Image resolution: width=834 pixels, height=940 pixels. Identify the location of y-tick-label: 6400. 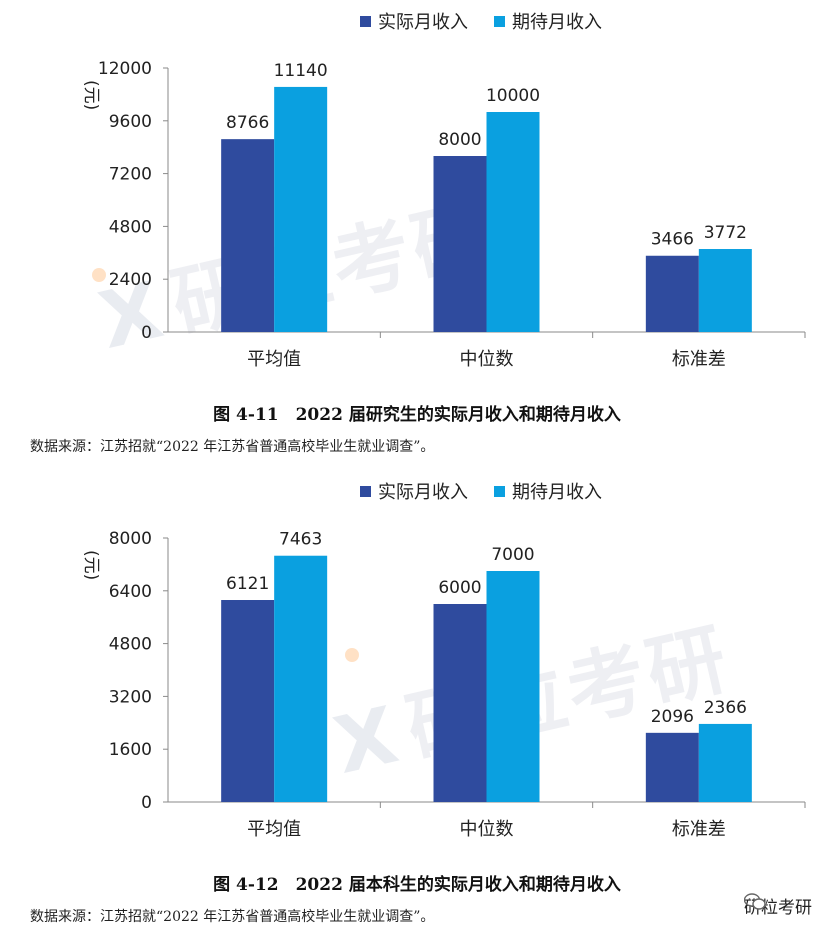
(130, 592).